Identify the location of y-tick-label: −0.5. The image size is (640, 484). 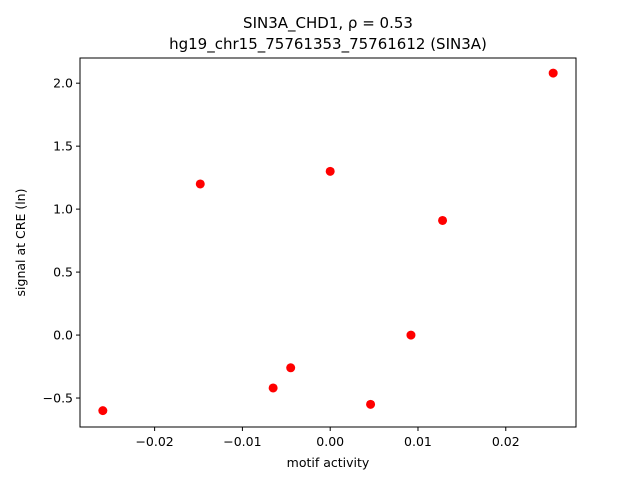
(58, 398).